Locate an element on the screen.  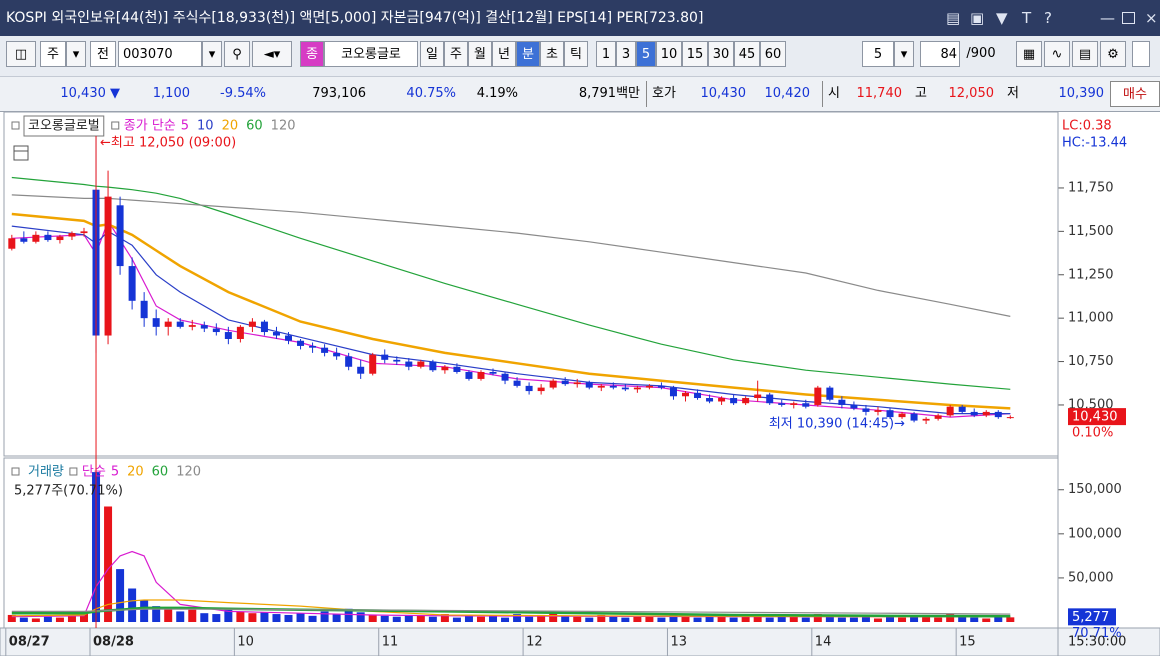
icon-text: T is located at coordinates (1027, 18).